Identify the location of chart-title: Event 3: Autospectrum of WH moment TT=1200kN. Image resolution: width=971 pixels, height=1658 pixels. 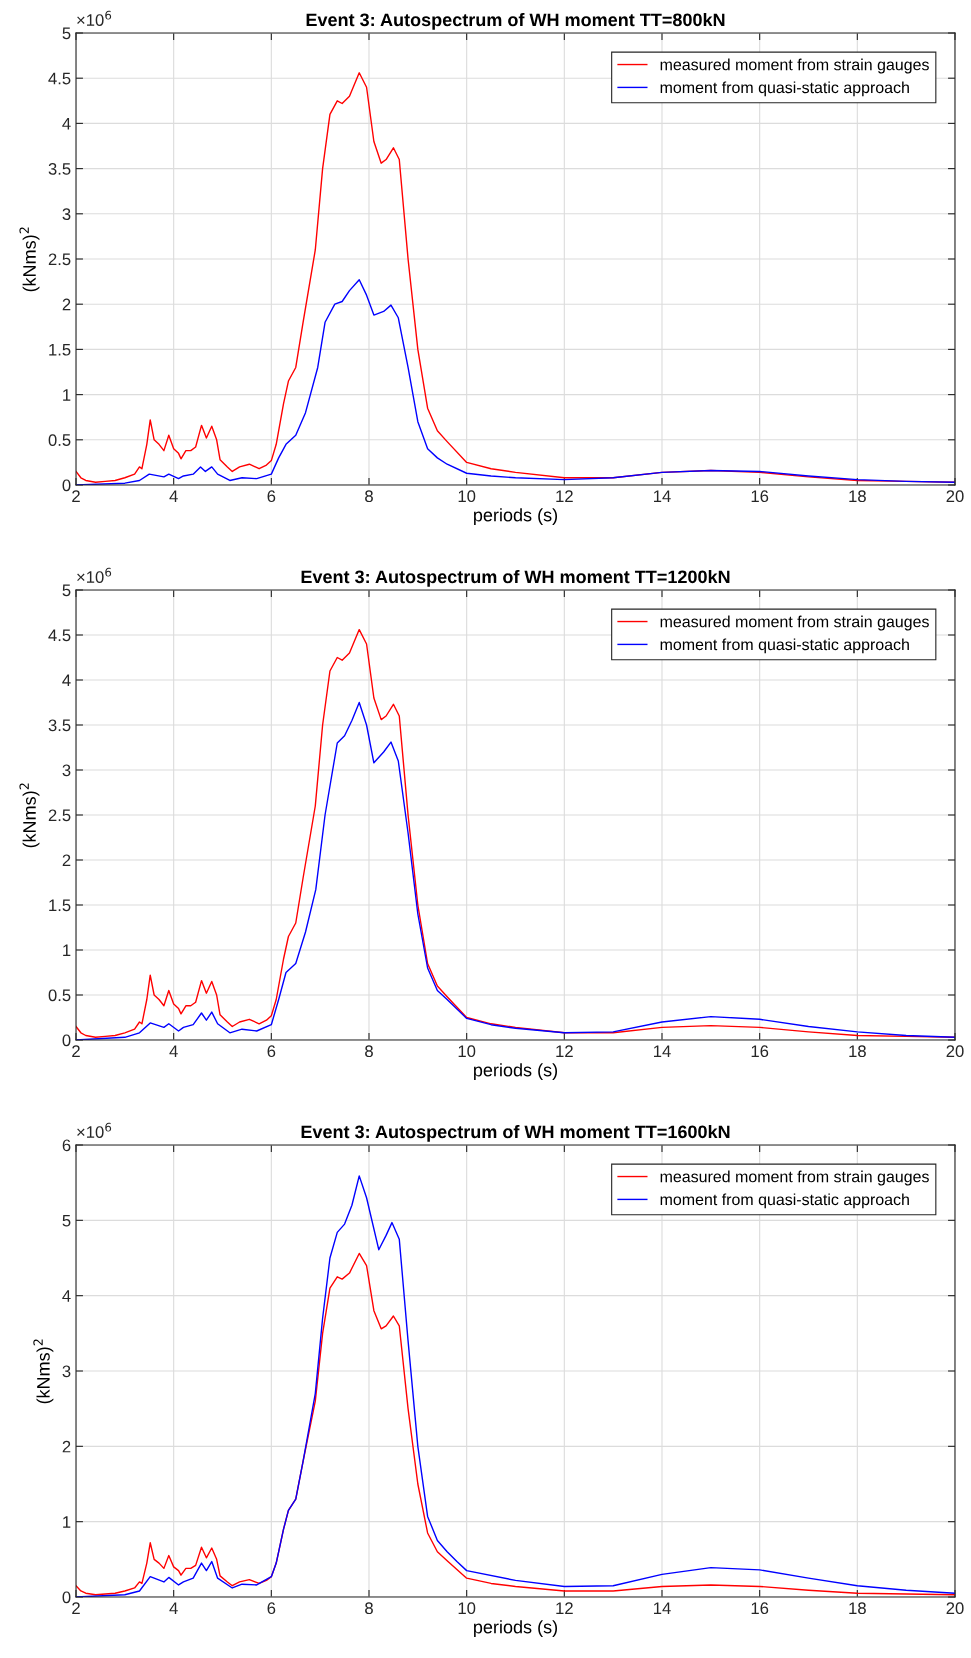
(515, 578).